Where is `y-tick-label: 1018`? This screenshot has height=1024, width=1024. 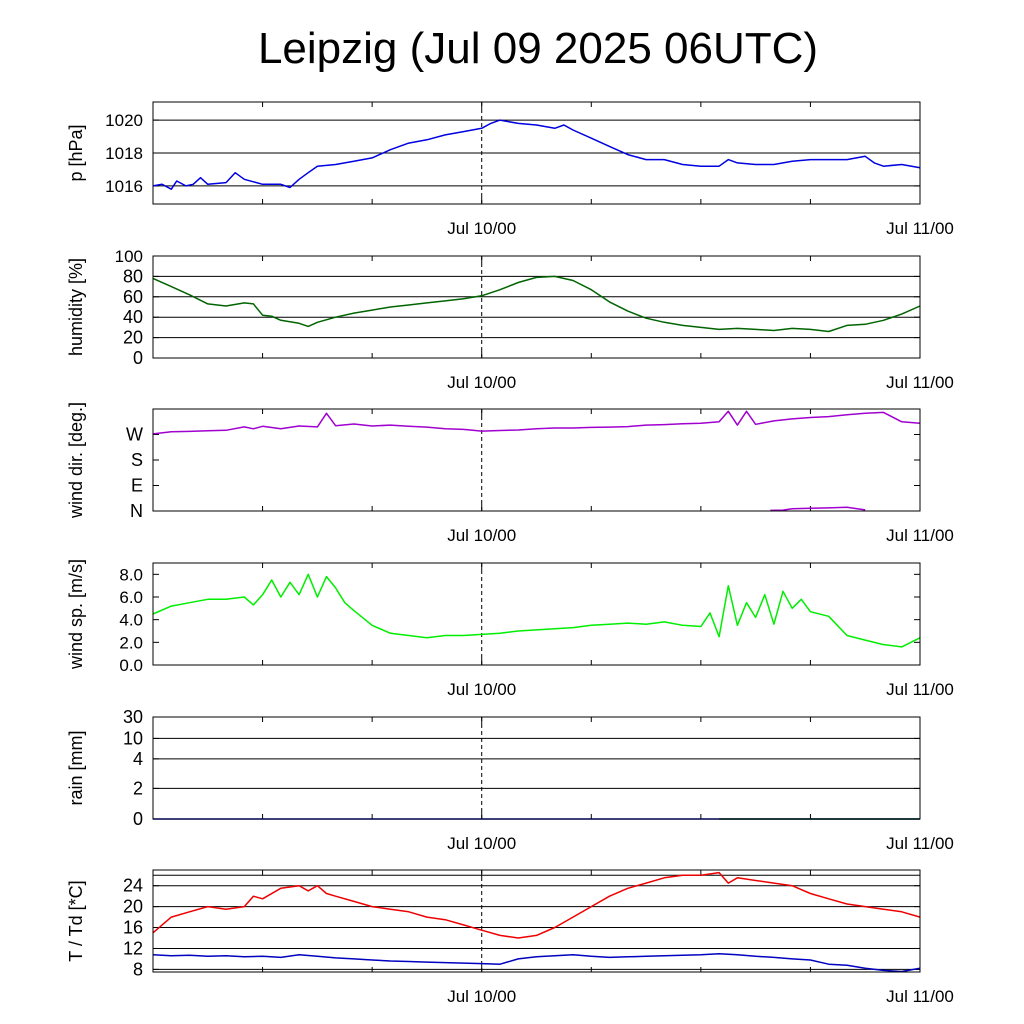
y-tick-label: 1018 is located at coordinates (124, 153).